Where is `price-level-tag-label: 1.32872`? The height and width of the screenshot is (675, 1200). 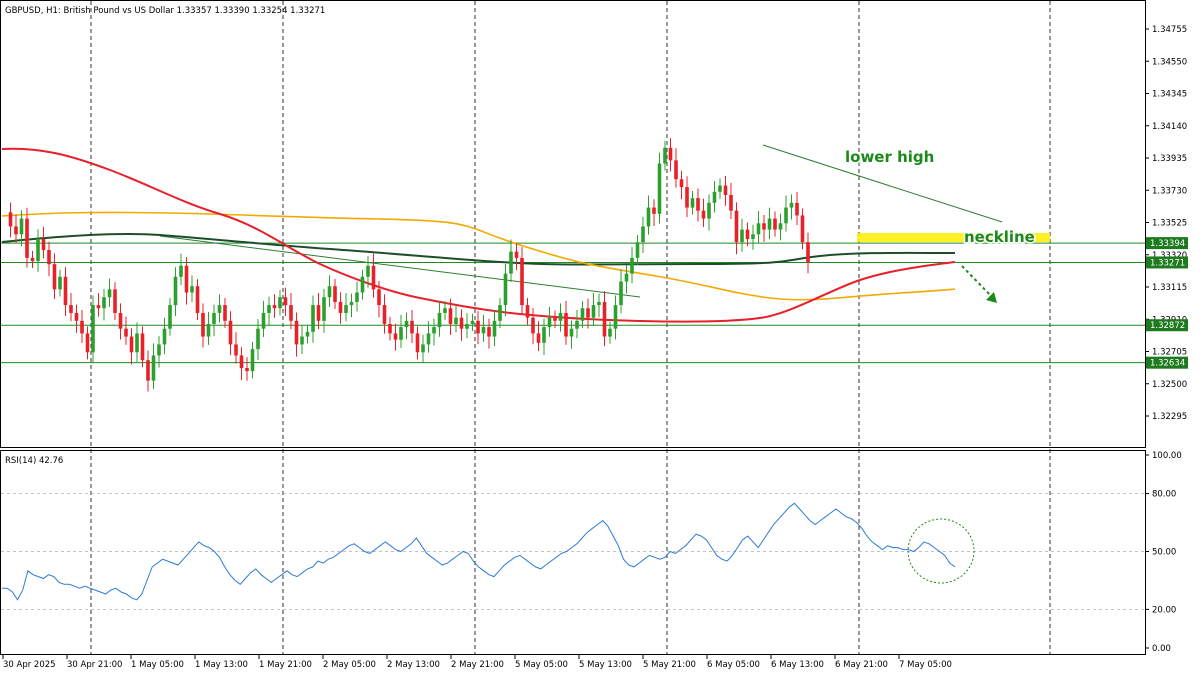 price-level-tag-label: 1.32872 is located at coordinates (1167, 326).